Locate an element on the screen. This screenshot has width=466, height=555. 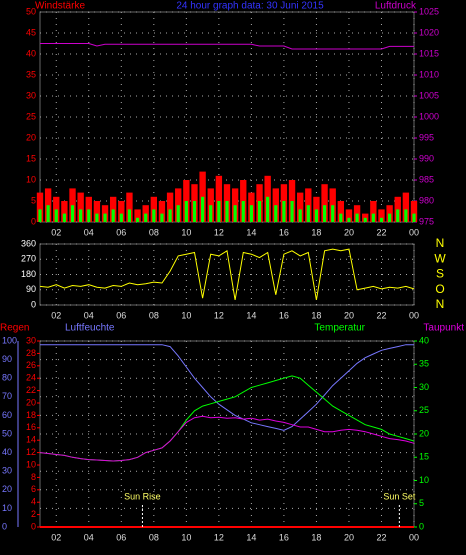
compass-label: N is located at coordinates (440, 304).